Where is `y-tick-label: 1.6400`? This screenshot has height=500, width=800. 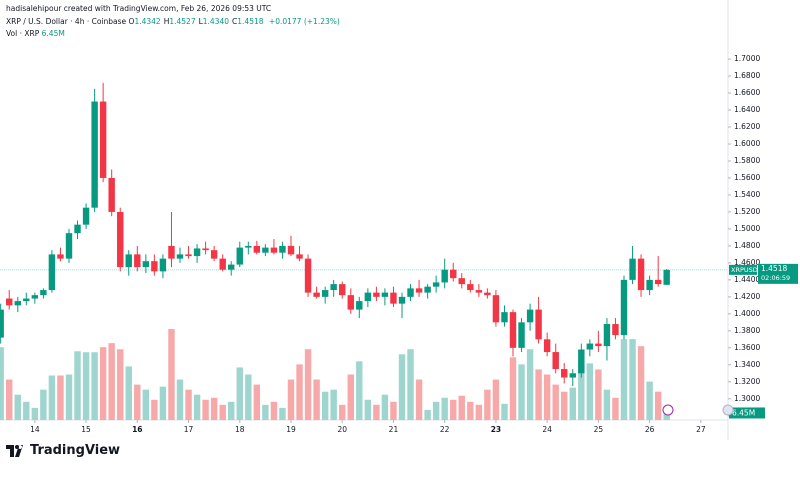
y-tick-label: 1.6400 is located at coordinates (747, 109).